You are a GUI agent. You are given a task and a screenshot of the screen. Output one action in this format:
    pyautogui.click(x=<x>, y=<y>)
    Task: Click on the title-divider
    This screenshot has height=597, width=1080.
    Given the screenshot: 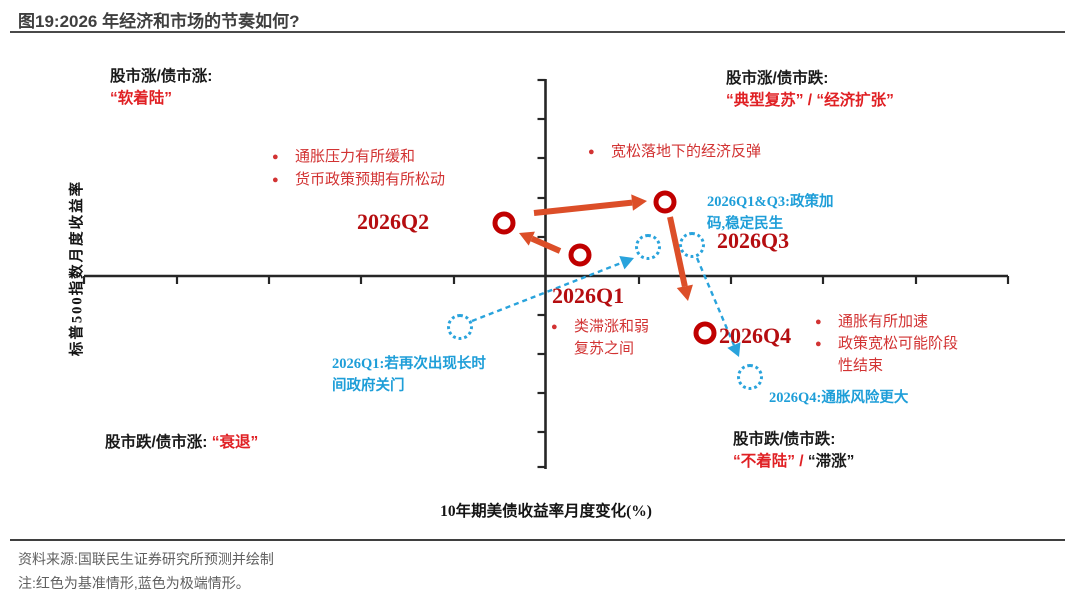 What is the action you would take?
    pyautogui.click(x=537, y=32)
    